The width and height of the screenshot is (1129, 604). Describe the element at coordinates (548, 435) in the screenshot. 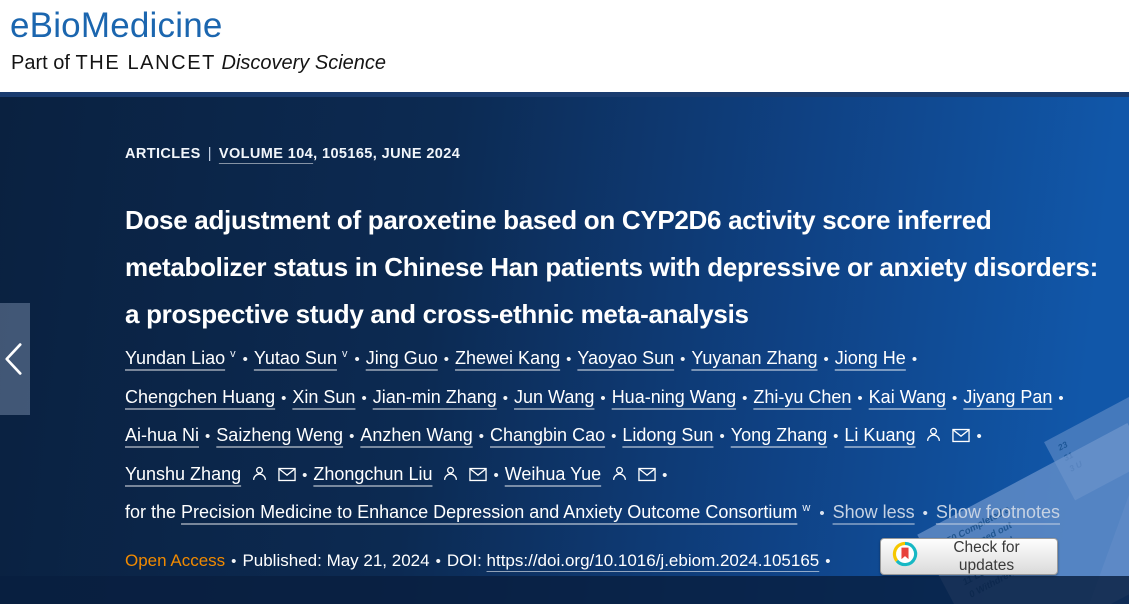

I see `author-link: Changbin Cao` at that location.